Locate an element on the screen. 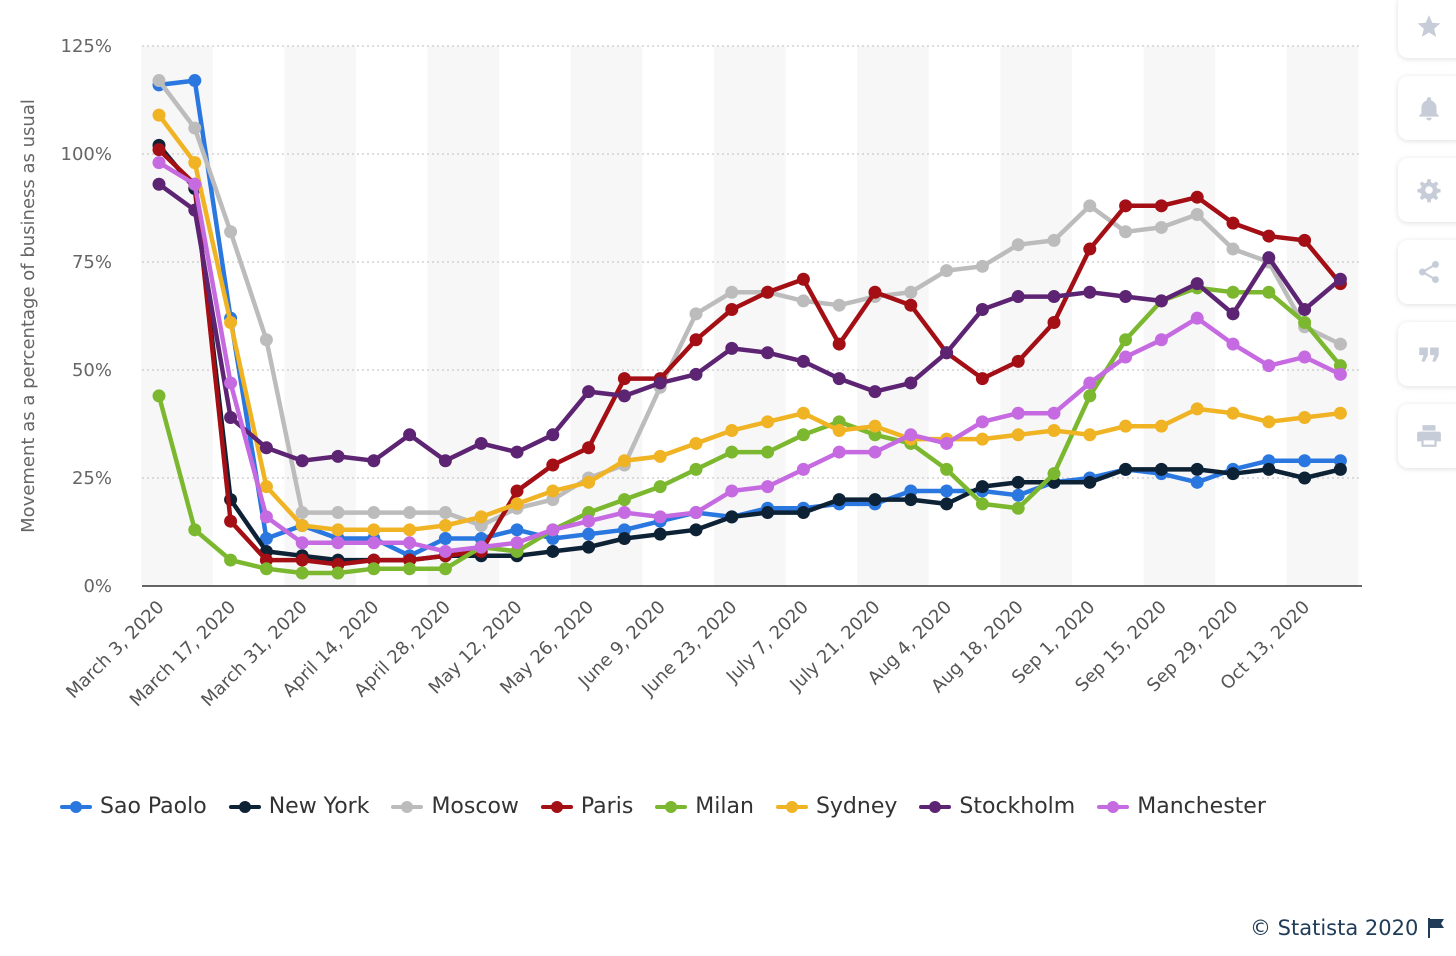  settings-button is located at coordinates (1427, 190).